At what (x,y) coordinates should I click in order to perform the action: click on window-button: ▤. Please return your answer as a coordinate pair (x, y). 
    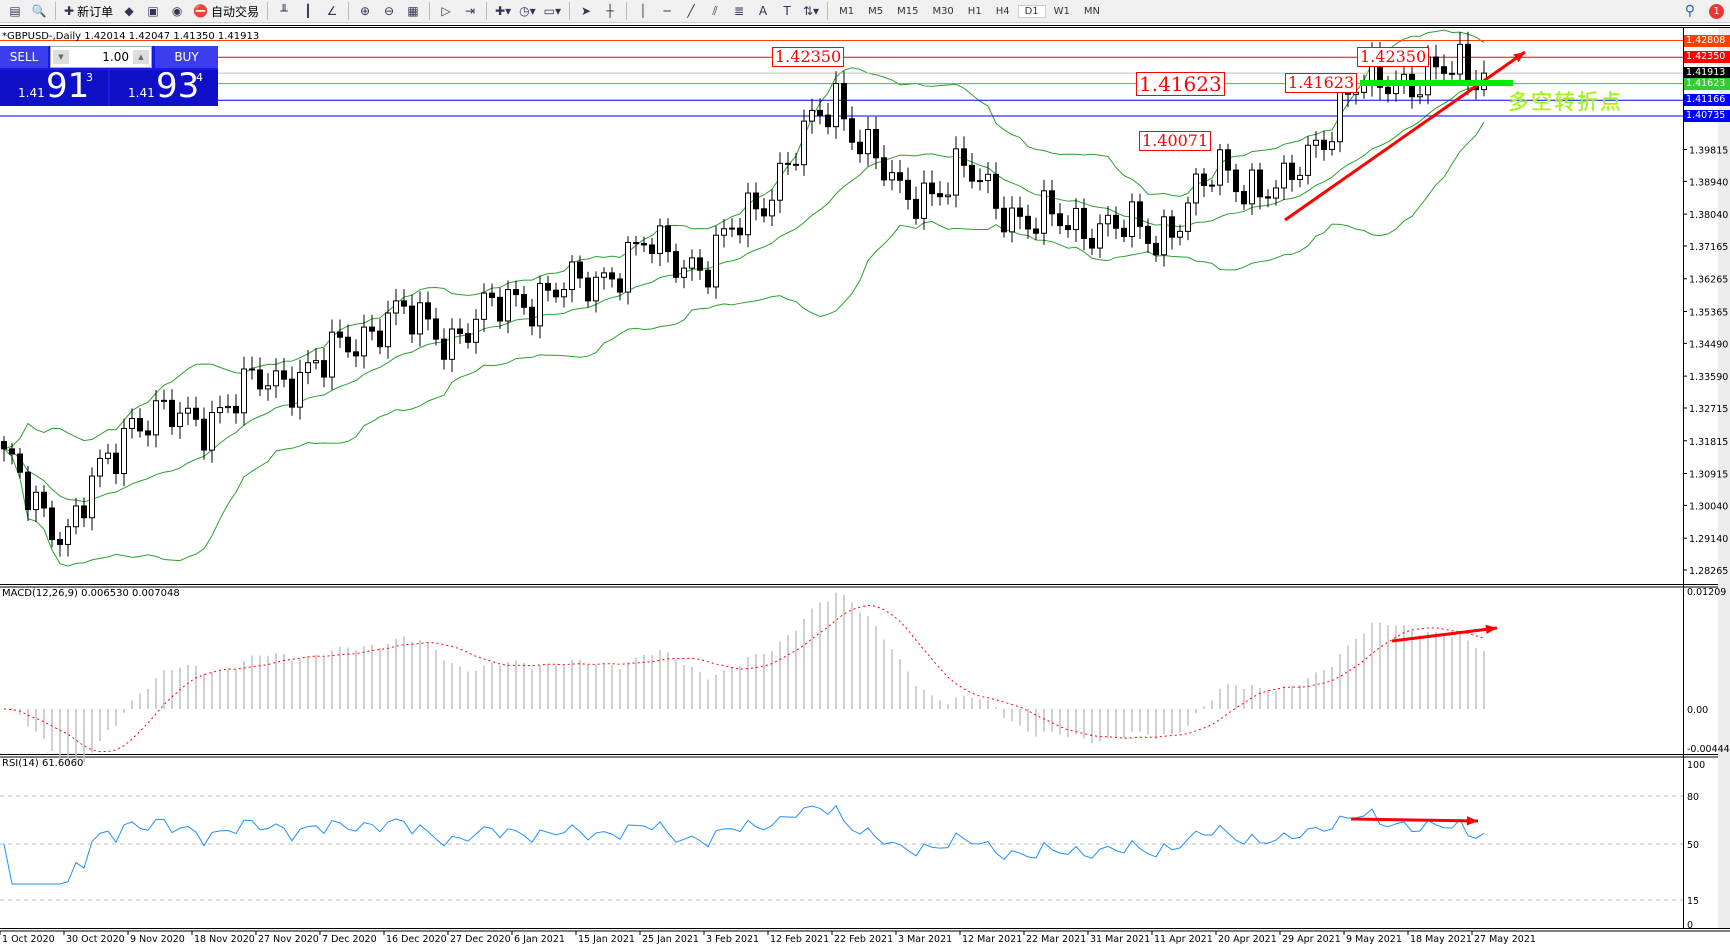
    Looking at the image, I should click on (15, 11).